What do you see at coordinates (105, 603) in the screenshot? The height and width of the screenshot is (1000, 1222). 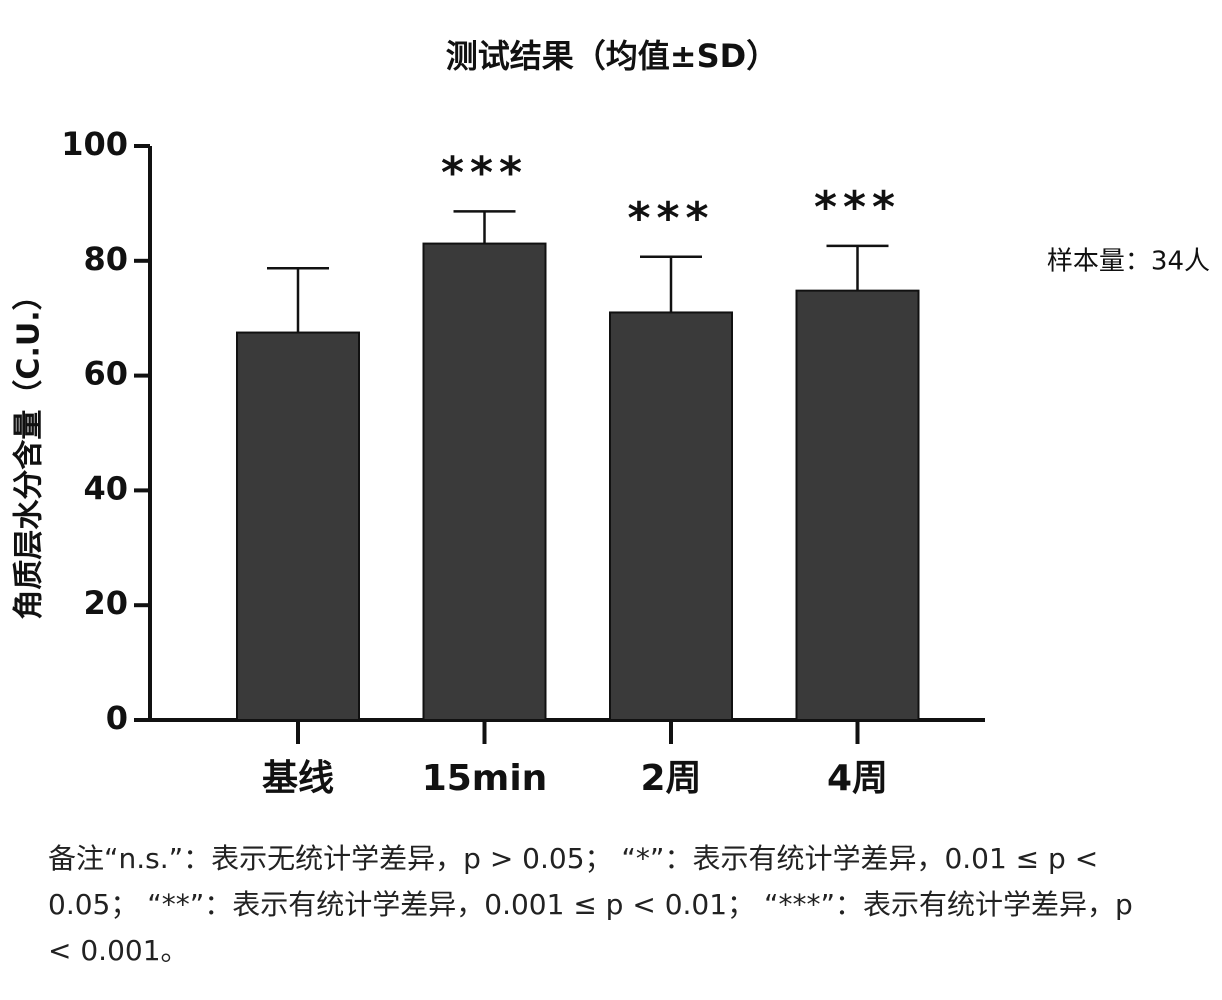 I see `y-tick-label: 20` at bounding box center [105, 603].